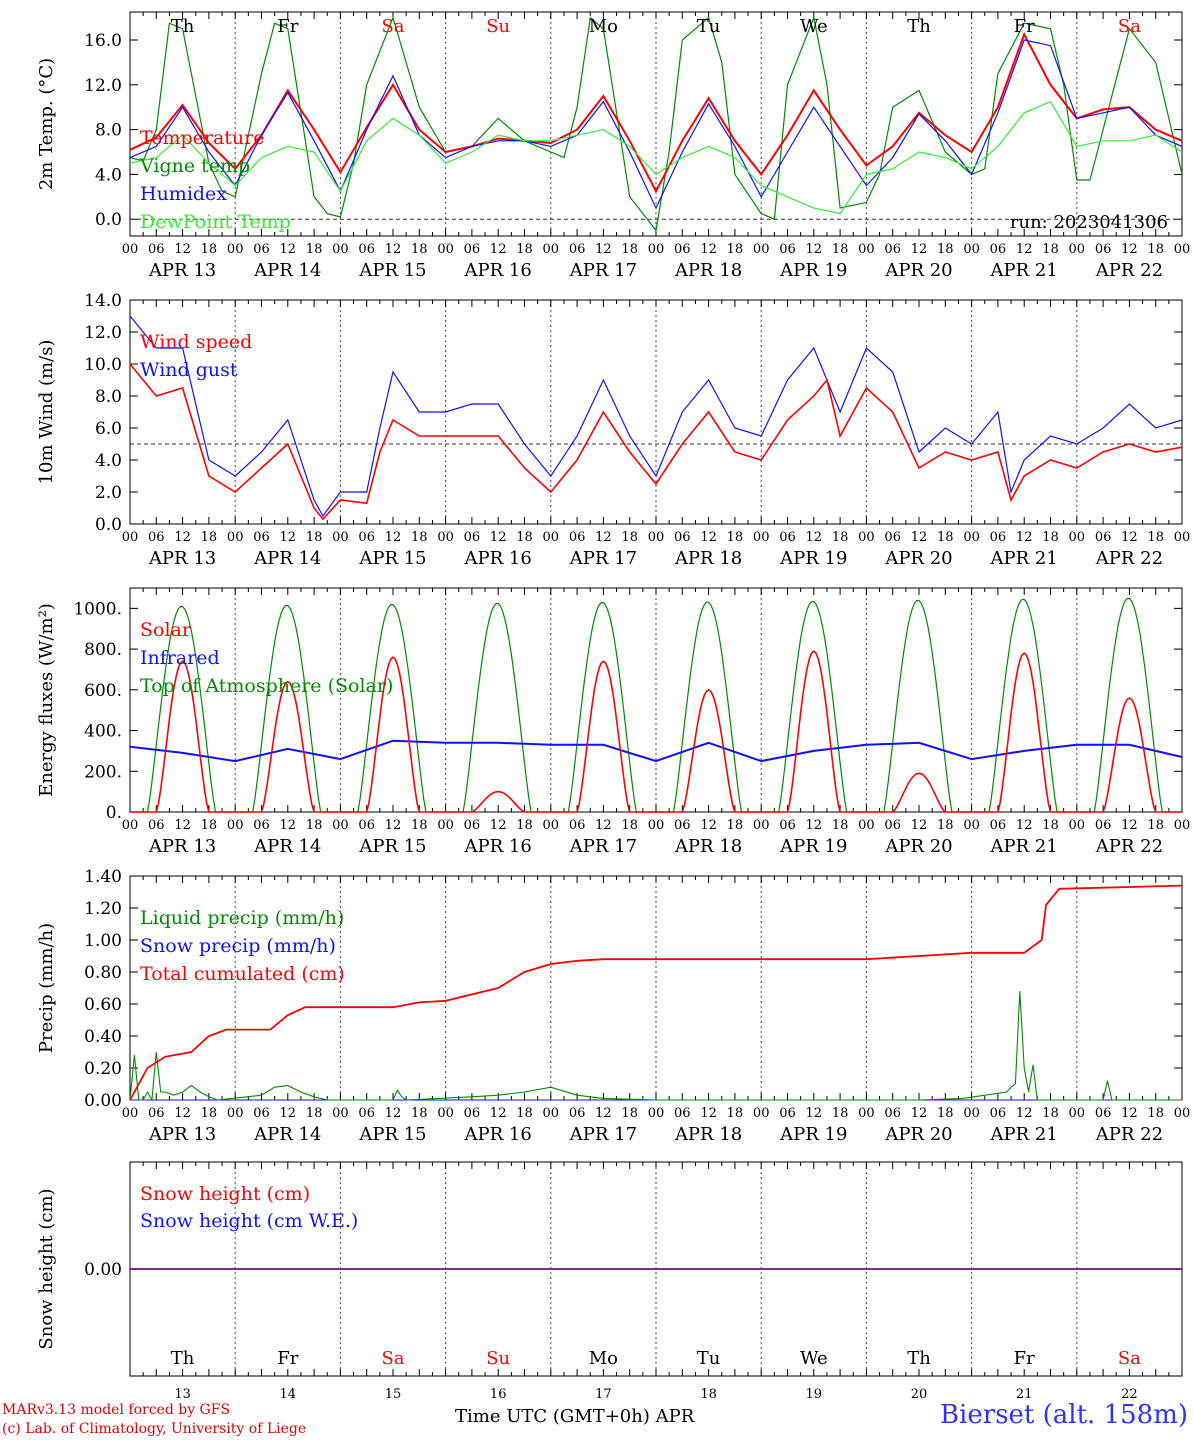  What do you see at coordinates (183, 194) in the screenshot?
I see `legend-entry: Humidex` at bounding box center [183, 194].